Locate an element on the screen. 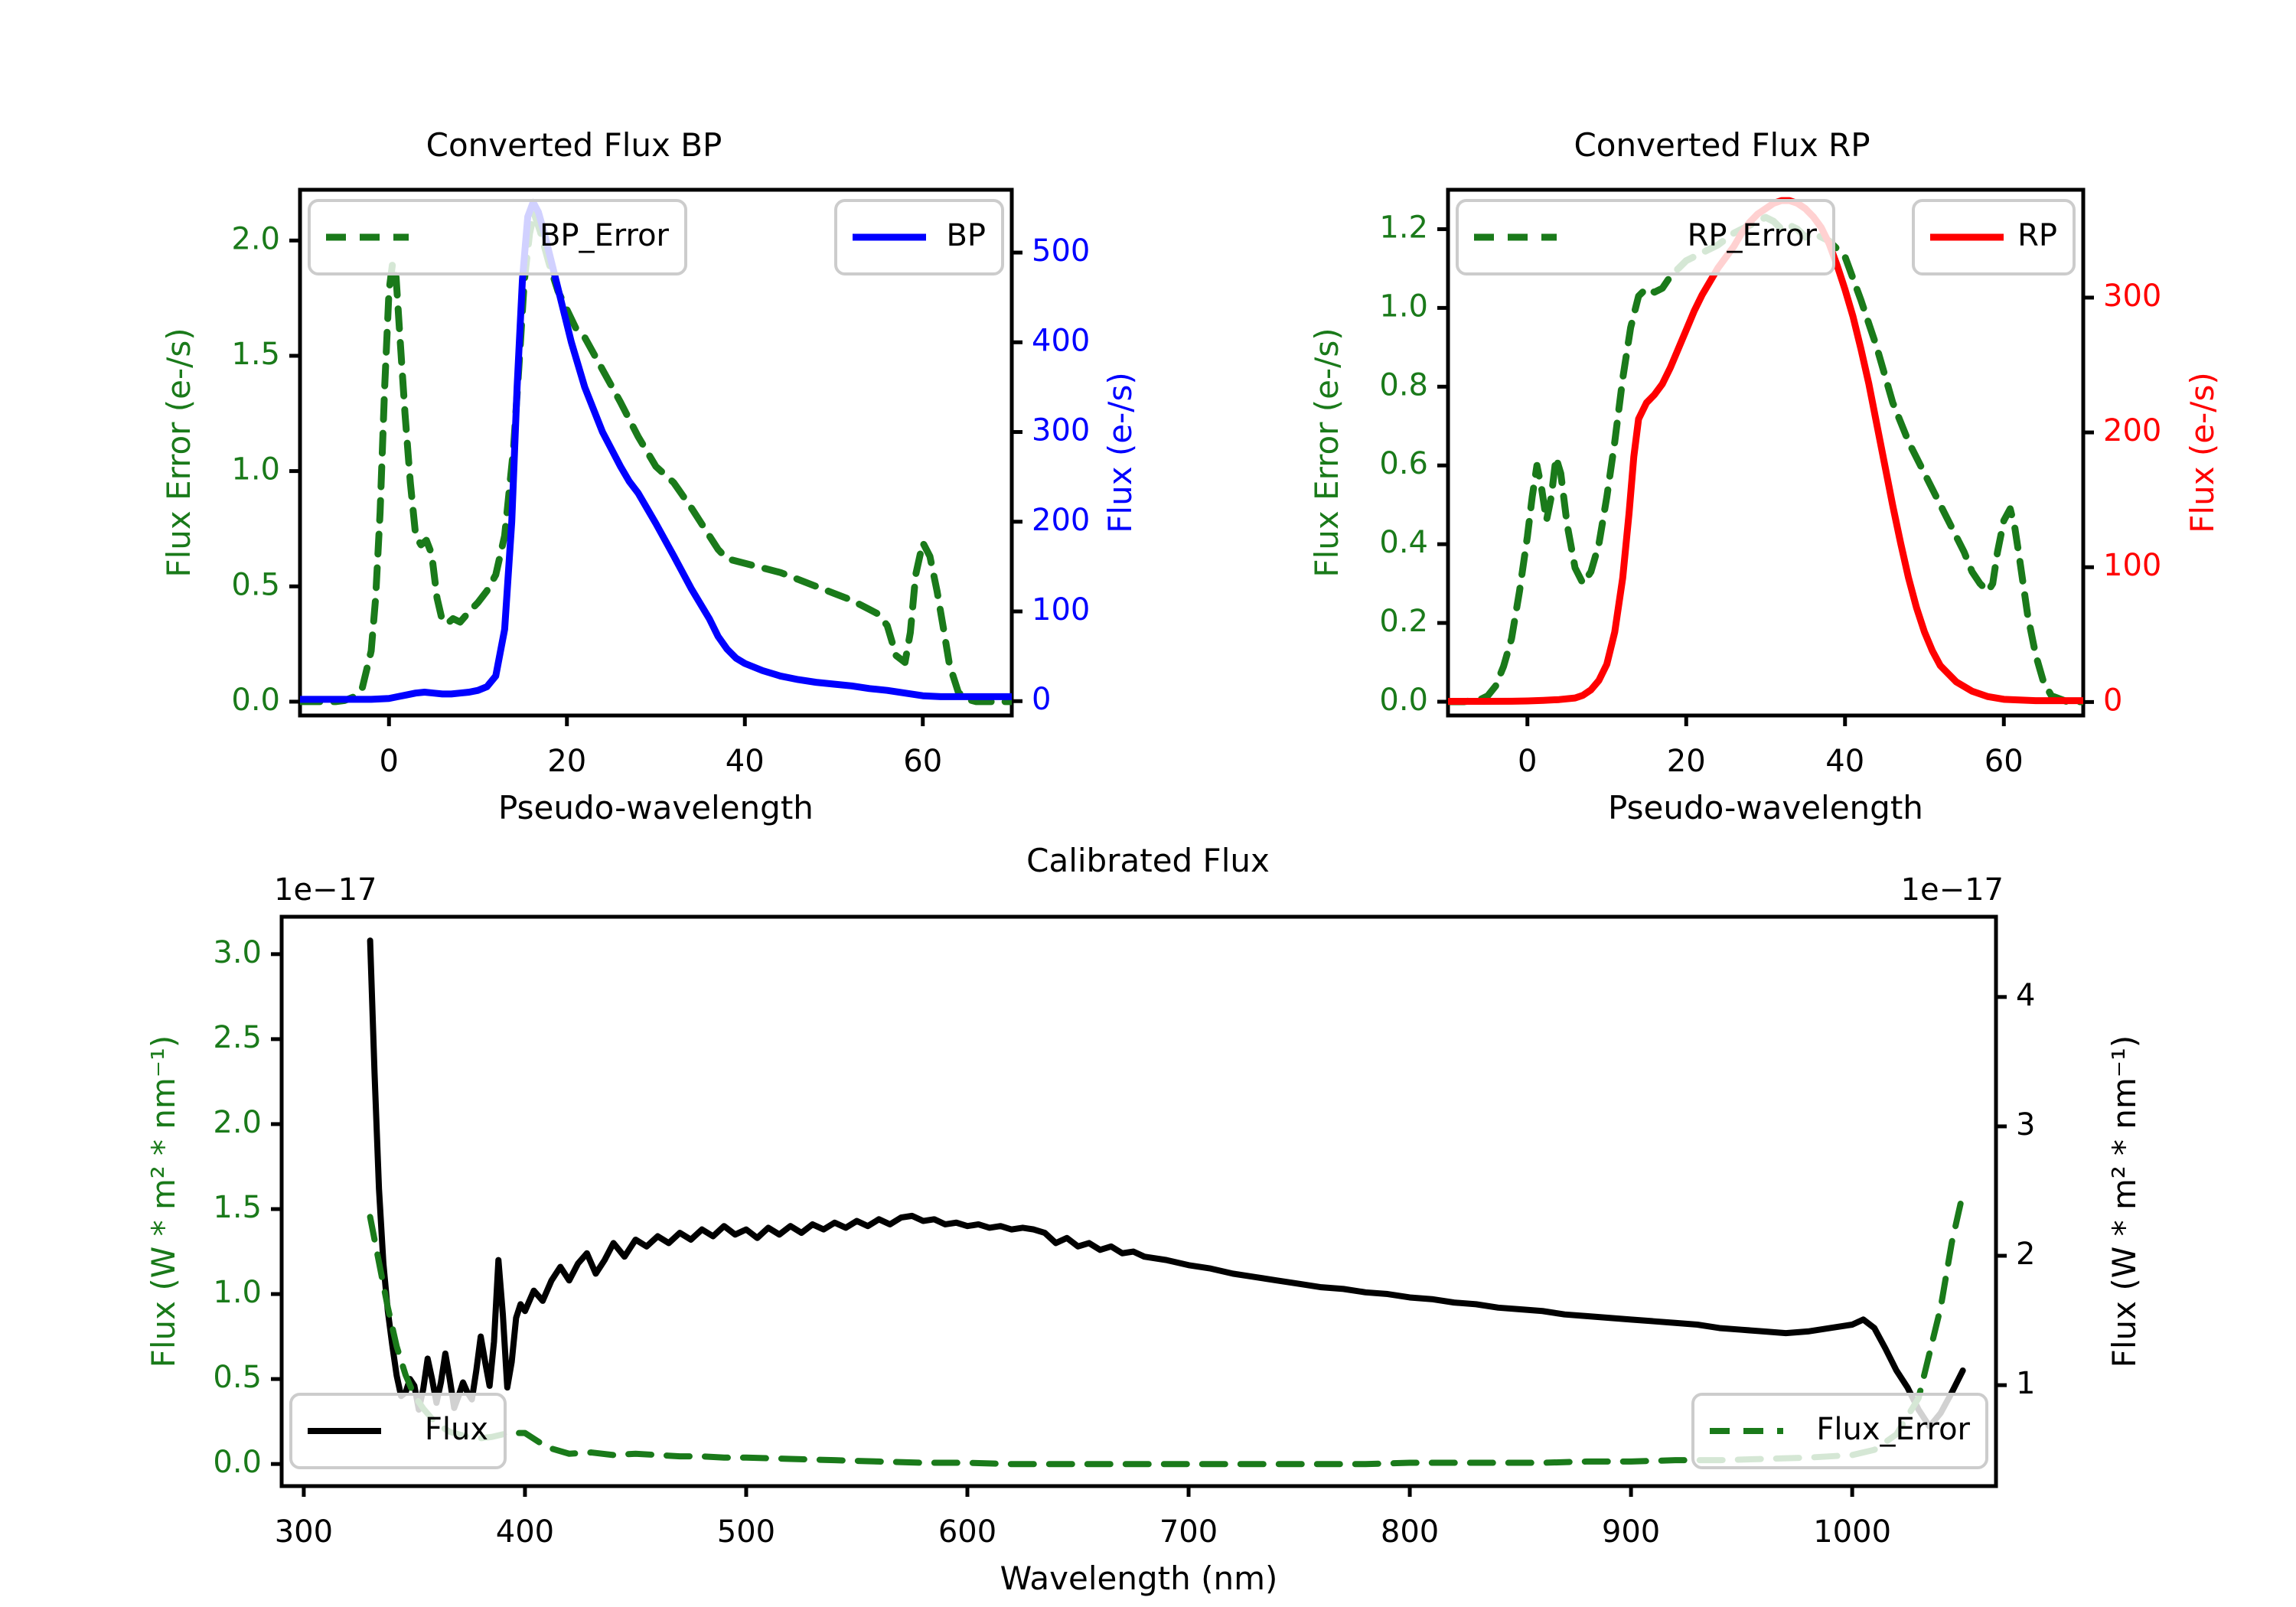  y-tick-label-right: 3 is located at coordinates (2025, 1125).